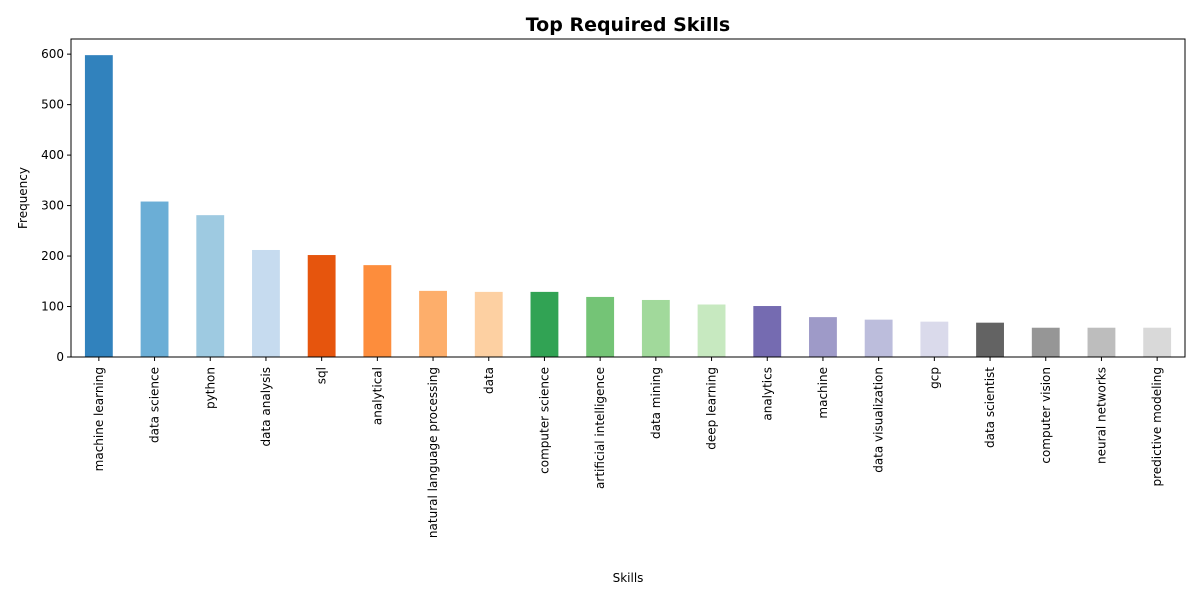 The image size is (1200, 600). I want to click on y-tick-label: 100, so click(52, 307).